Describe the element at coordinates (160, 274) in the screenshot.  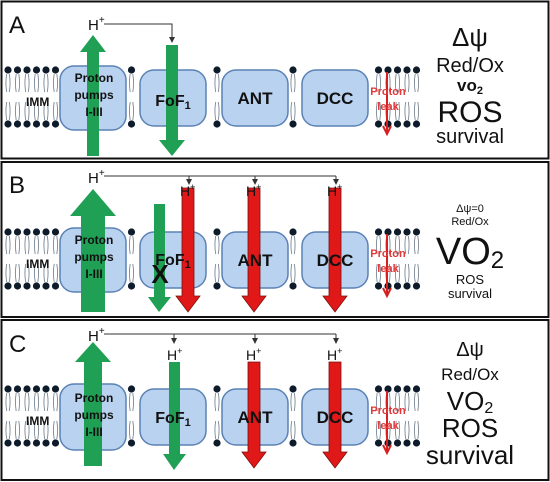
I see `panel-b-inhibitor-x: X` at that location.